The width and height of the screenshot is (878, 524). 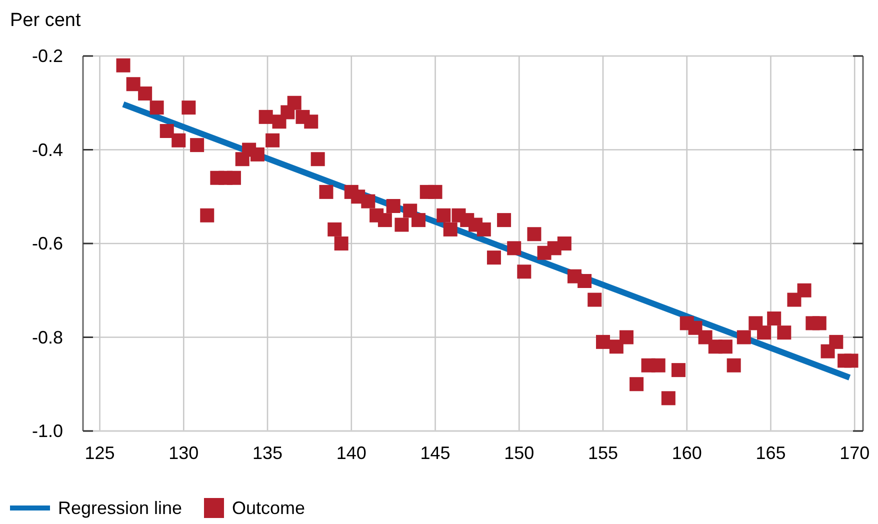 What do you see at coordinates (99, 453) in the screenshot?
I see `x-tick-label: 125` at bounding box center [99, 453].